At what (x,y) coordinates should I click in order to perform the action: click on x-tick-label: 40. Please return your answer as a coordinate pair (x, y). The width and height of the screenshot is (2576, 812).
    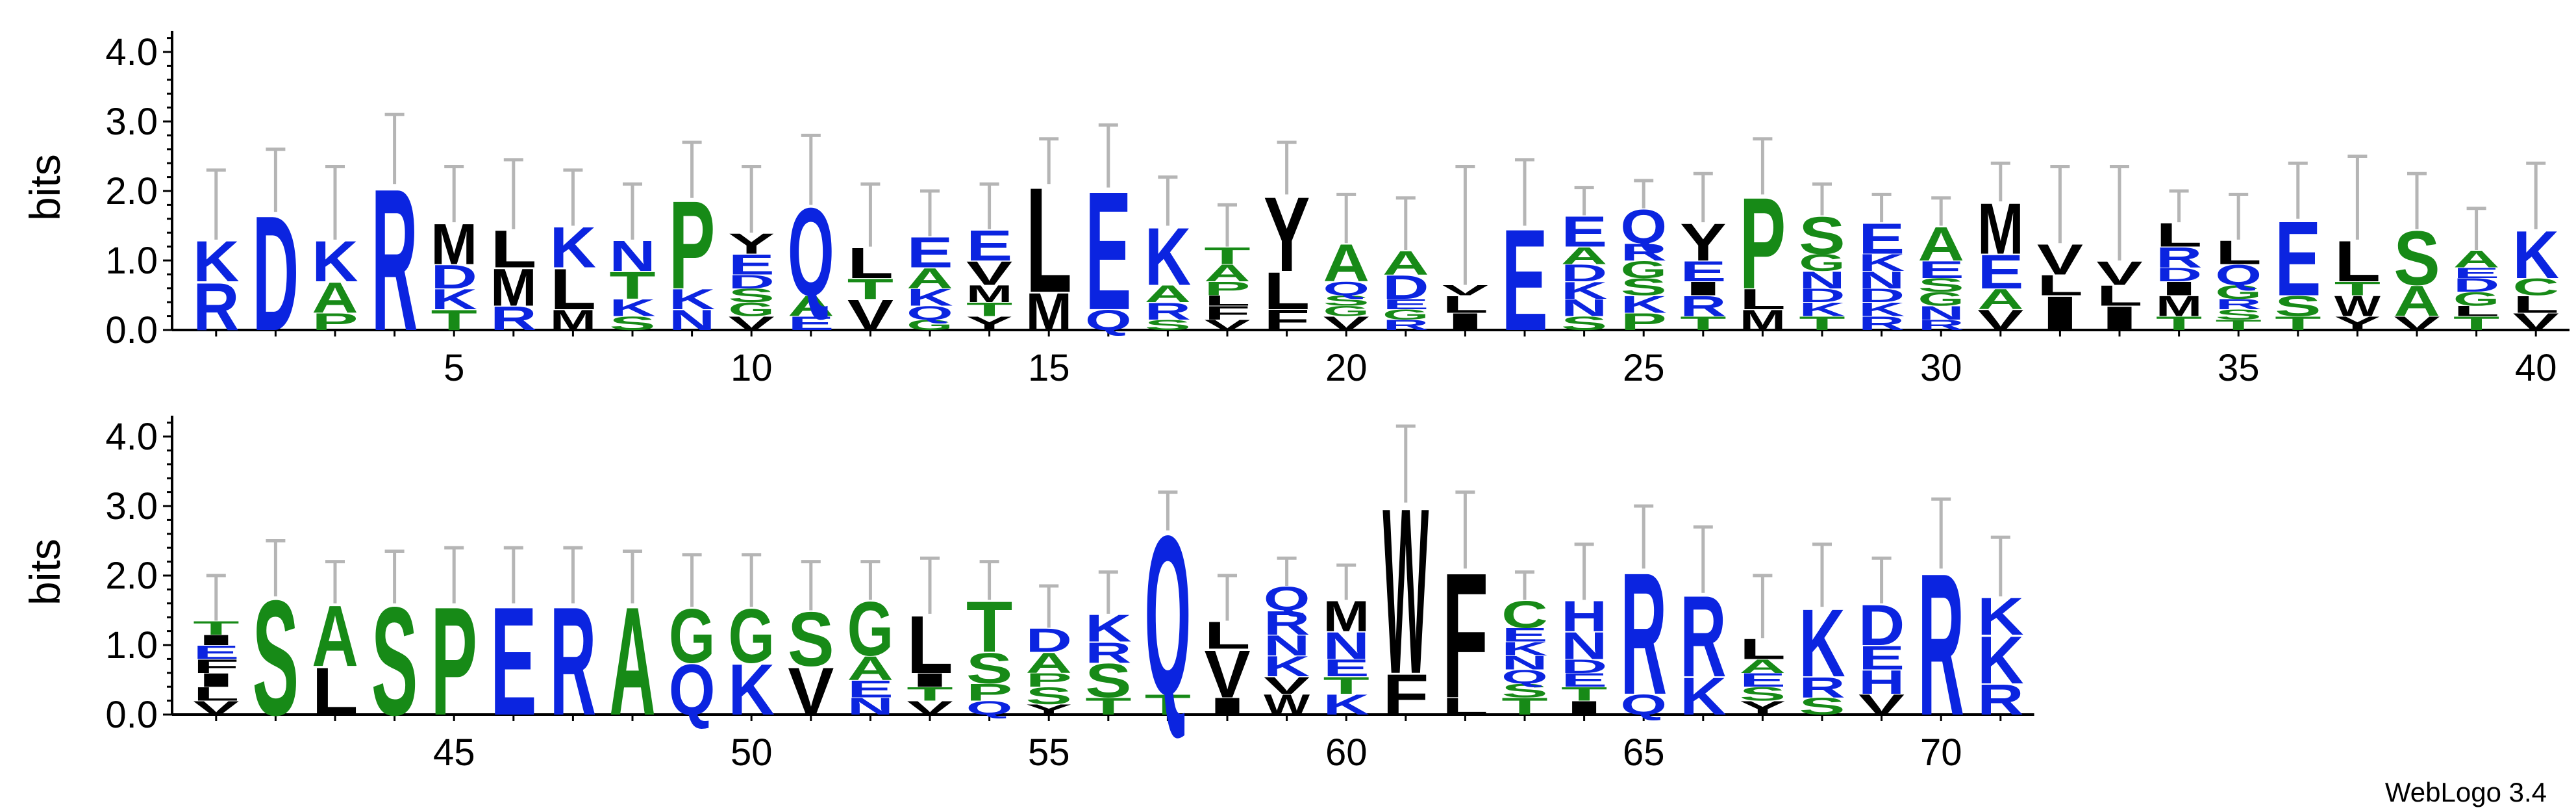
    Looking at the image, I should click on (2536, 368).